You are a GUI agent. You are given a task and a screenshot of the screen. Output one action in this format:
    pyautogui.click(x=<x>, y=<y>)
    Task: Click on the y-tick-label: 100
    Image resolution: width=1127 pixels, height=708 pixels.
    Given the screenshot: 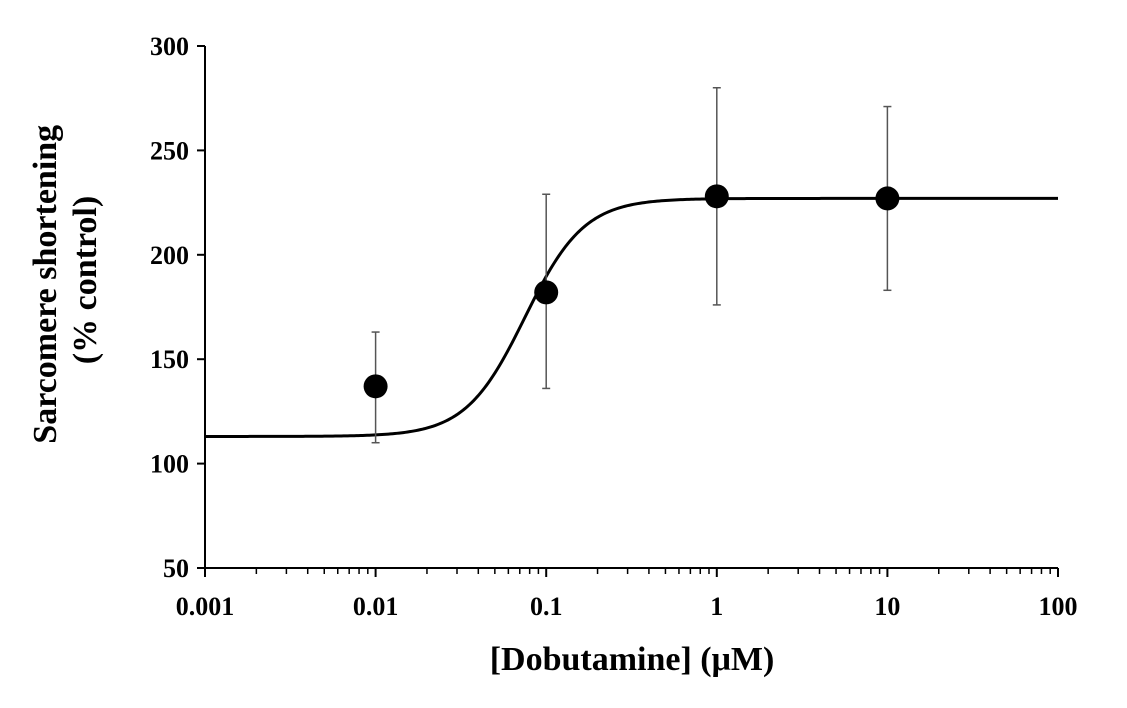 What is the action you would take?
    pyautogui.click(x=169, y=464)
    